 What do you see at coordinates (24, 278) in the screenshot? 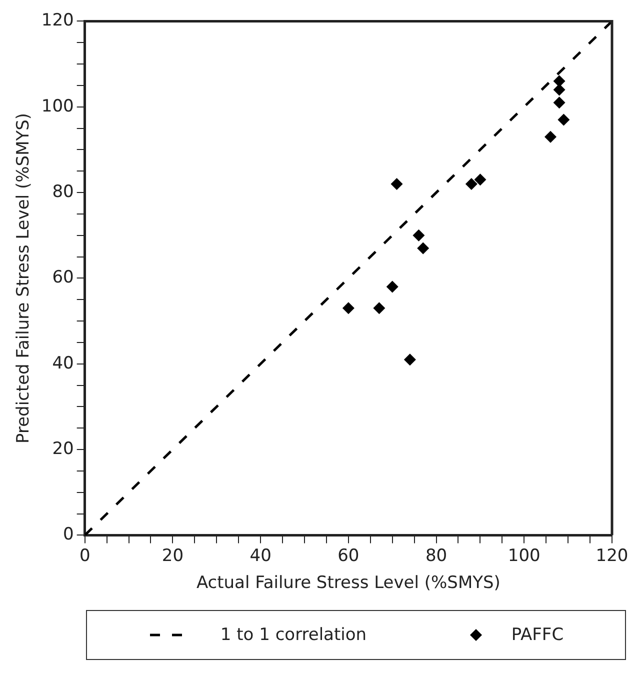
I see `y-axis-title: Predicted Failure Stress Level (%SMYS)` at bounding box center [24, 278].